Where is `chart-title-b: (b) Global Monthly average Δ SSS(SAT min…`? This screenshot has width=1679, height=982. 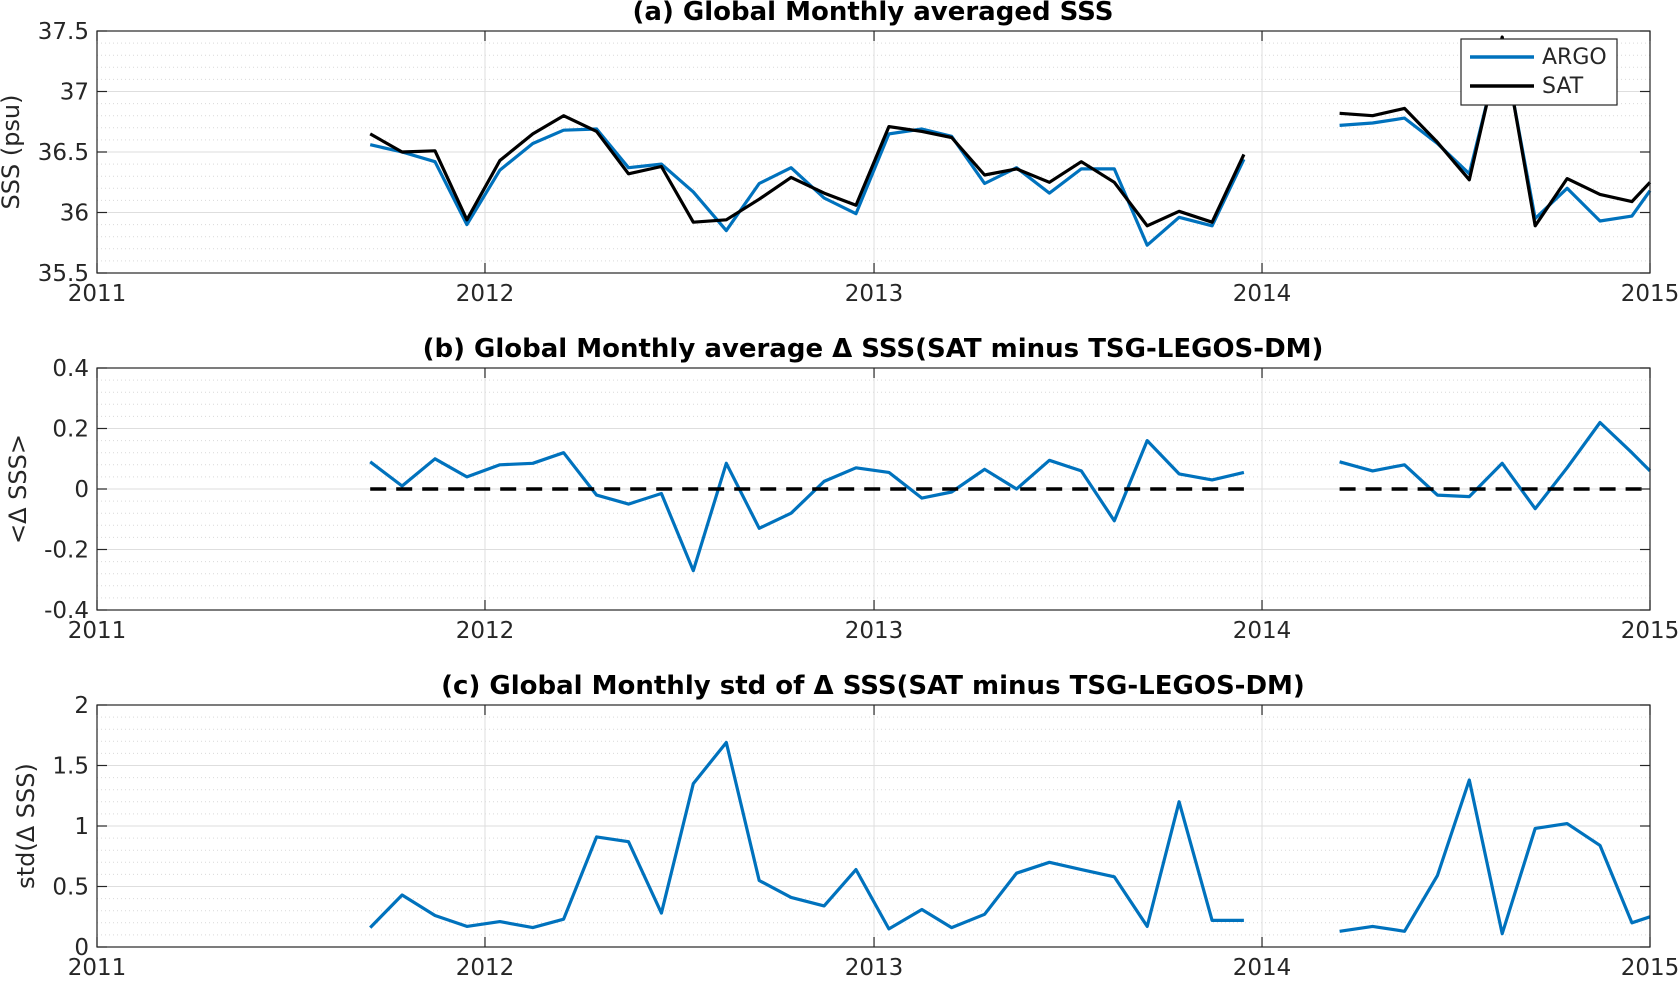
chart-title-b: (b) Global Monthly average Δ SSS(SAT min… is located at coordinates (873, 349).